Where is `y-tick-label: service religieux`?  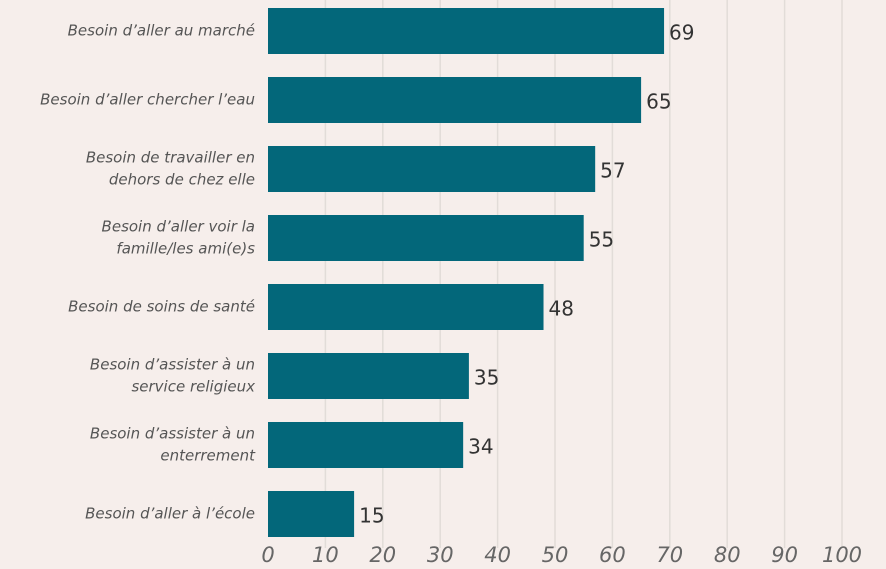
y-tick-label: service religieux is located at coordinates (193, 387).